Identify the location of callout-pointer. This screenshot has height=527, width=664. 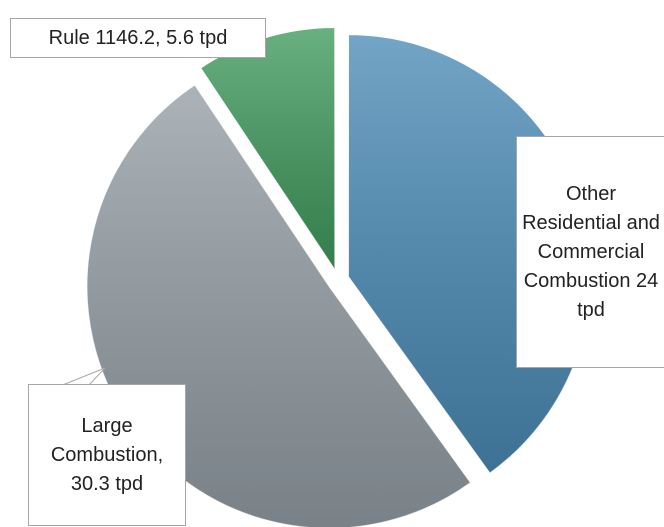
(82, 377).